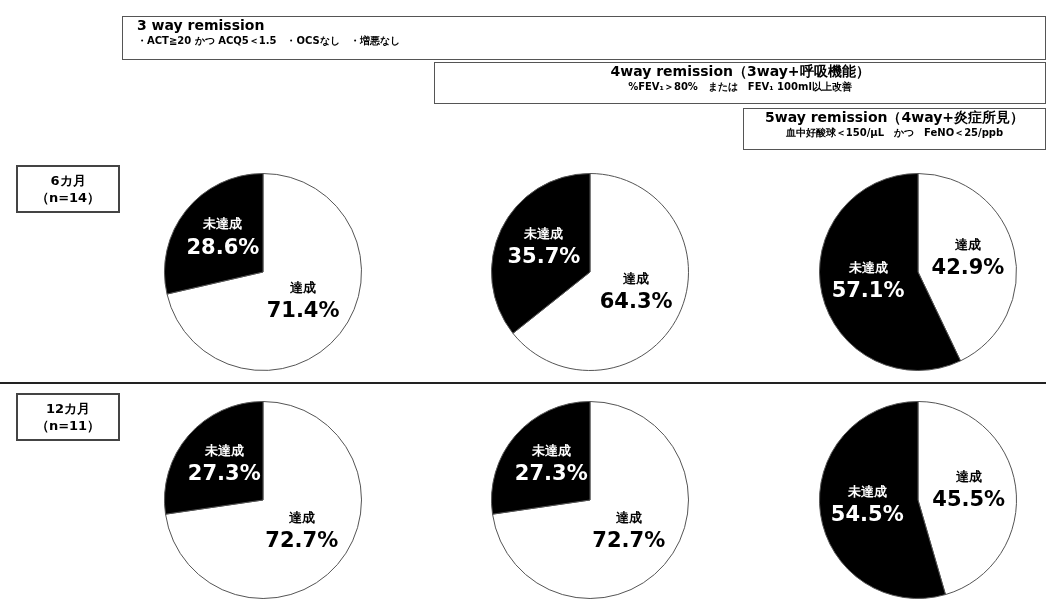 The image size is (1046, 613). I want to click on data-label: 42.9%, so click(968, 267).